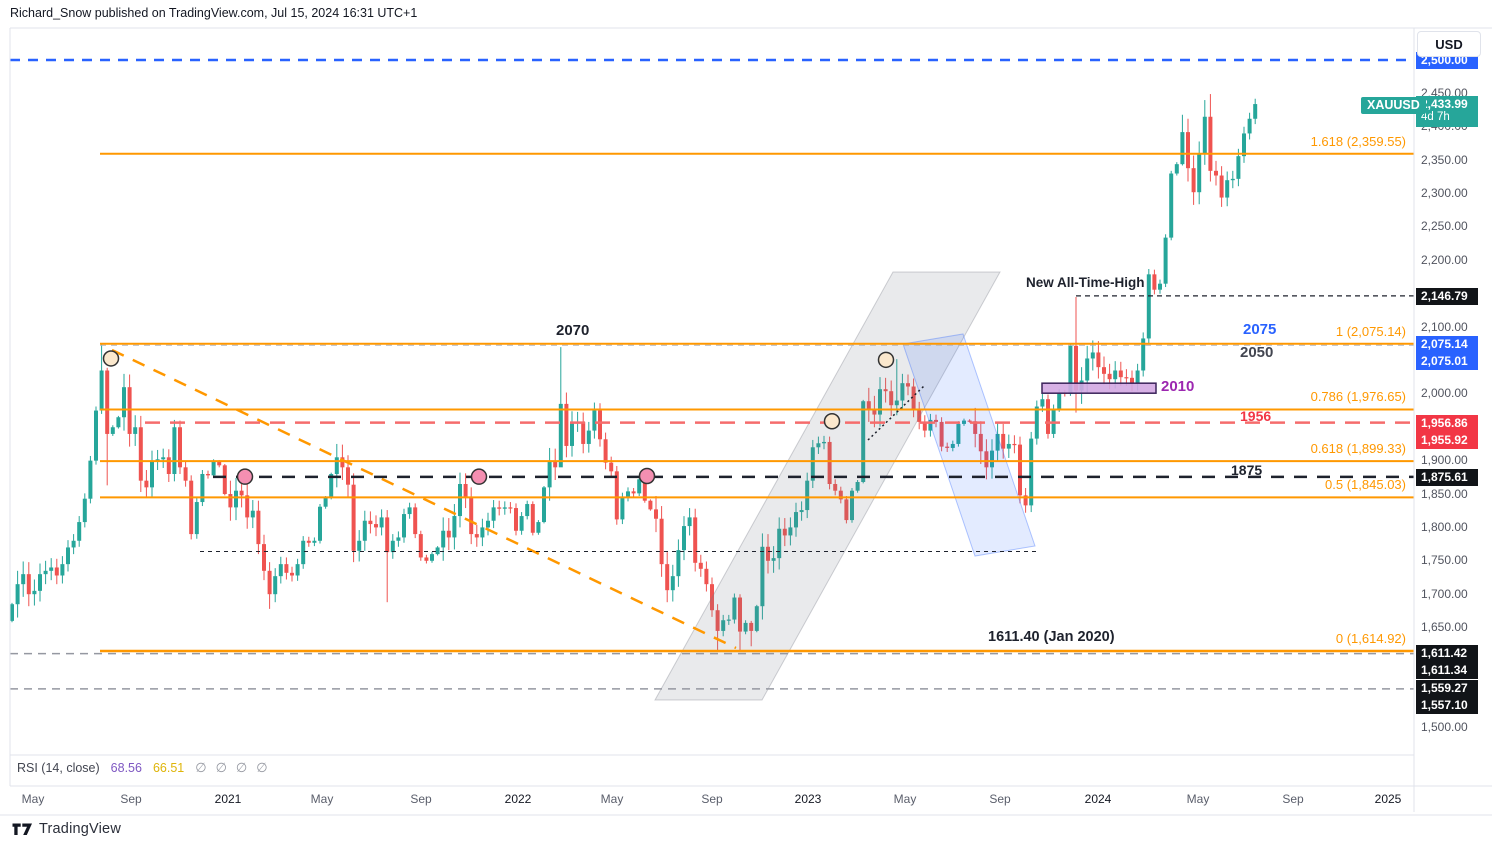 Image resolution: width=1492 pixels, height=849 pixels. What do you see at coordinates (1444, 393) in the screenshot?
I see `axis-tick-label: 2,000.00` at bounding box center [1444, 393].